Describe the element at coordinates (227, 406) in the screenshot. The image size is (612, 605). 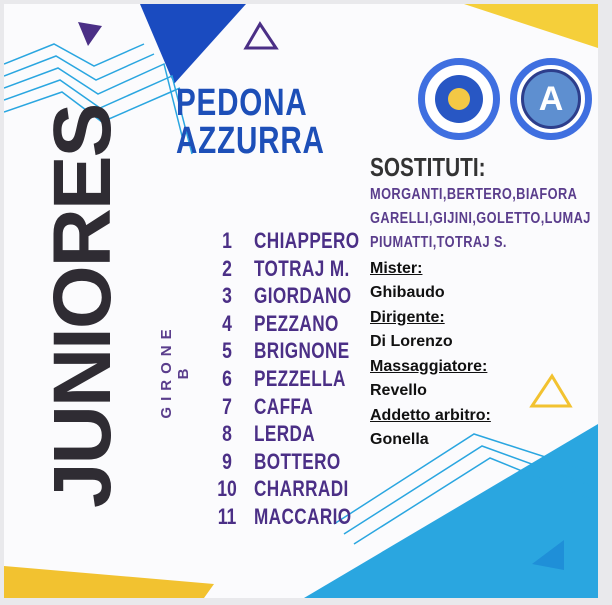
I see `player-number: 7` at that location.